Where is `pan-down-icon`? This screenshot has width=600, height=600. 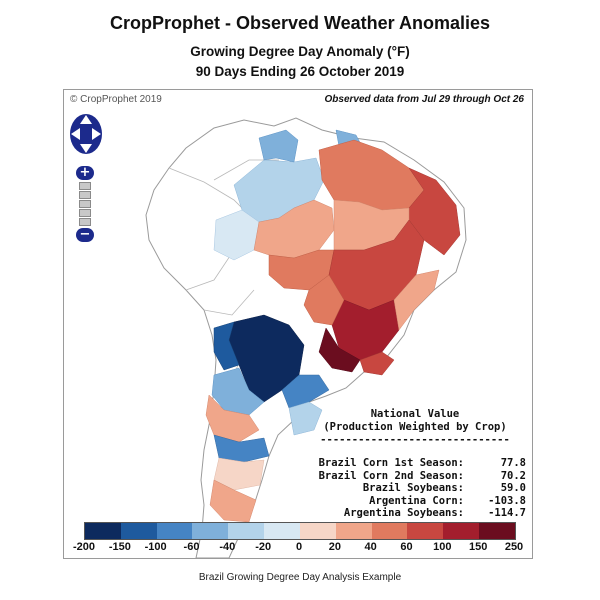
pan-down-icon is located at coordinates (86, 148).